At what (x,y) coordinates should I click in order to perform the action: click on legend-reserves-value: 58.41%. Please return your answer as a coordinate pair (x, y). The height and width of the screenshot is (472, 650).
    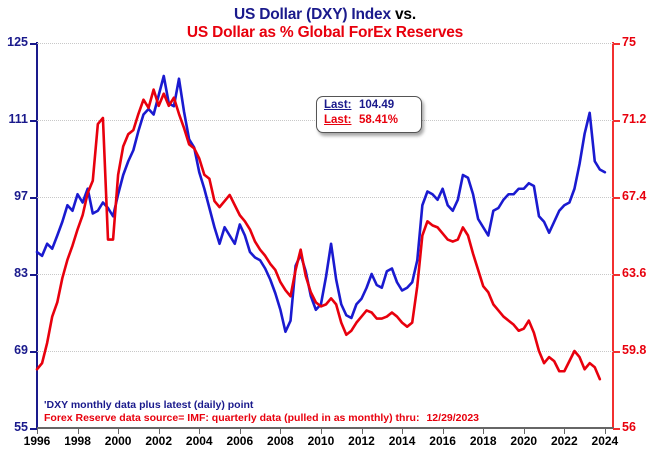
    Looking at the image, I should click on (379, 120).